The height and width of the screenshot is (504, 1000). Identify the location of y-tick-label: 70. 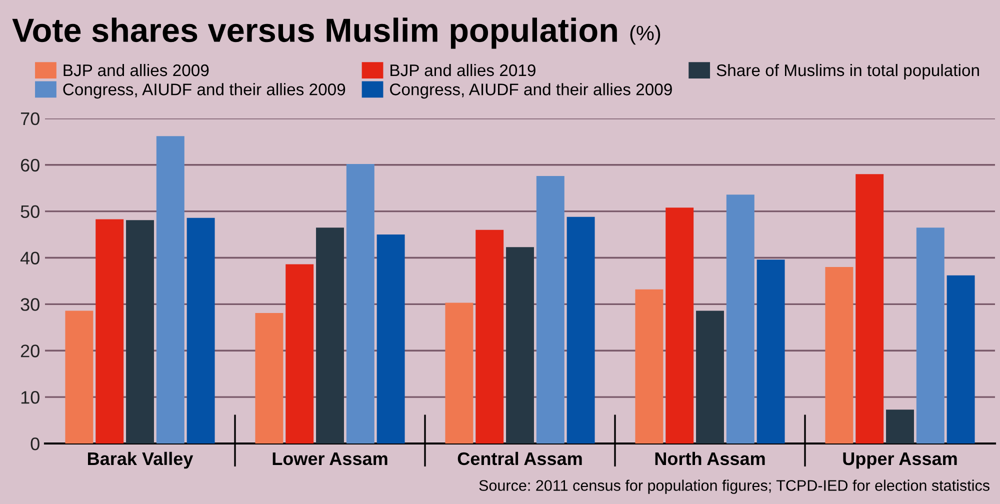
(30, 119).